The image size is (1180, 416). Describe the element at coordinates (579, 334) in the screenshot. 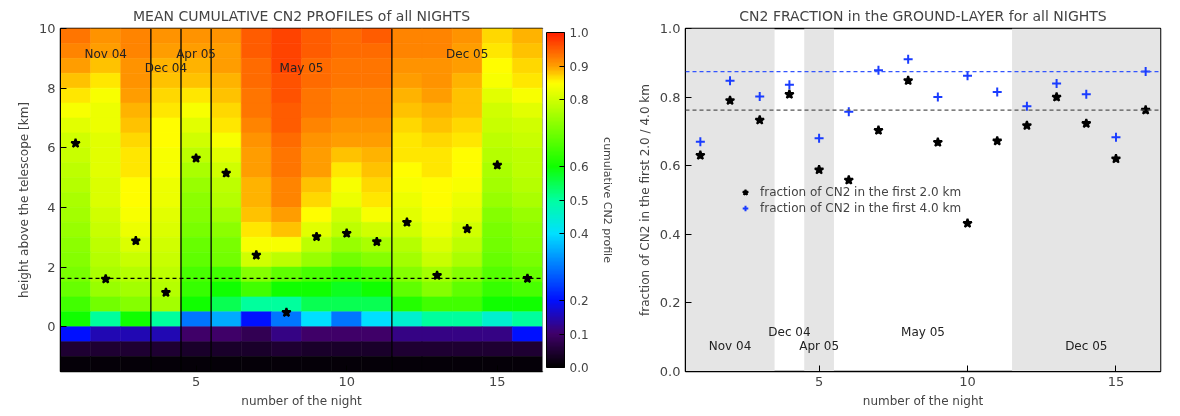

I see `color-bar-label: 0.1` at that location.